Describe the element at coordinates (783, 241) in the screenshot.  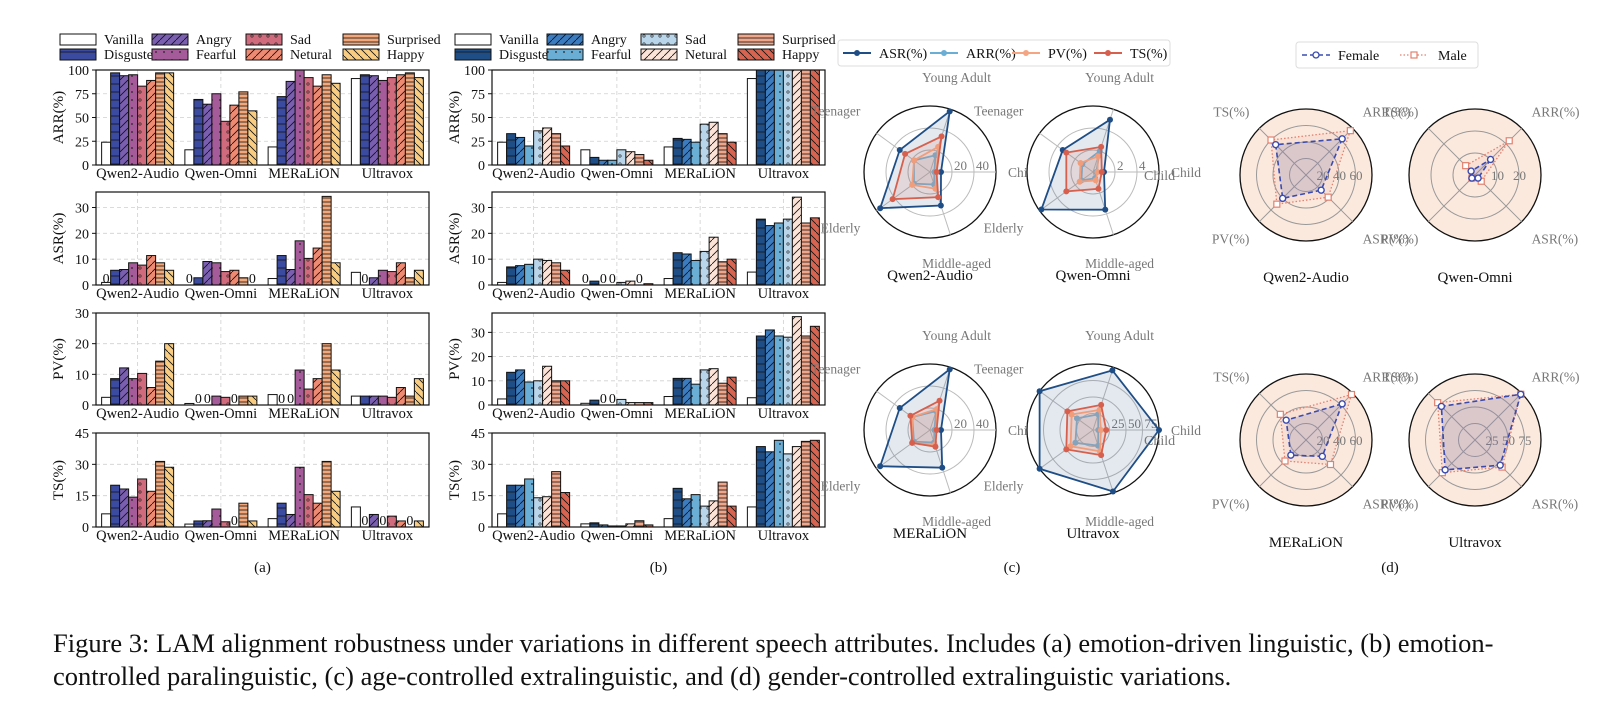
I see `bar-group-ultravox` at that location.